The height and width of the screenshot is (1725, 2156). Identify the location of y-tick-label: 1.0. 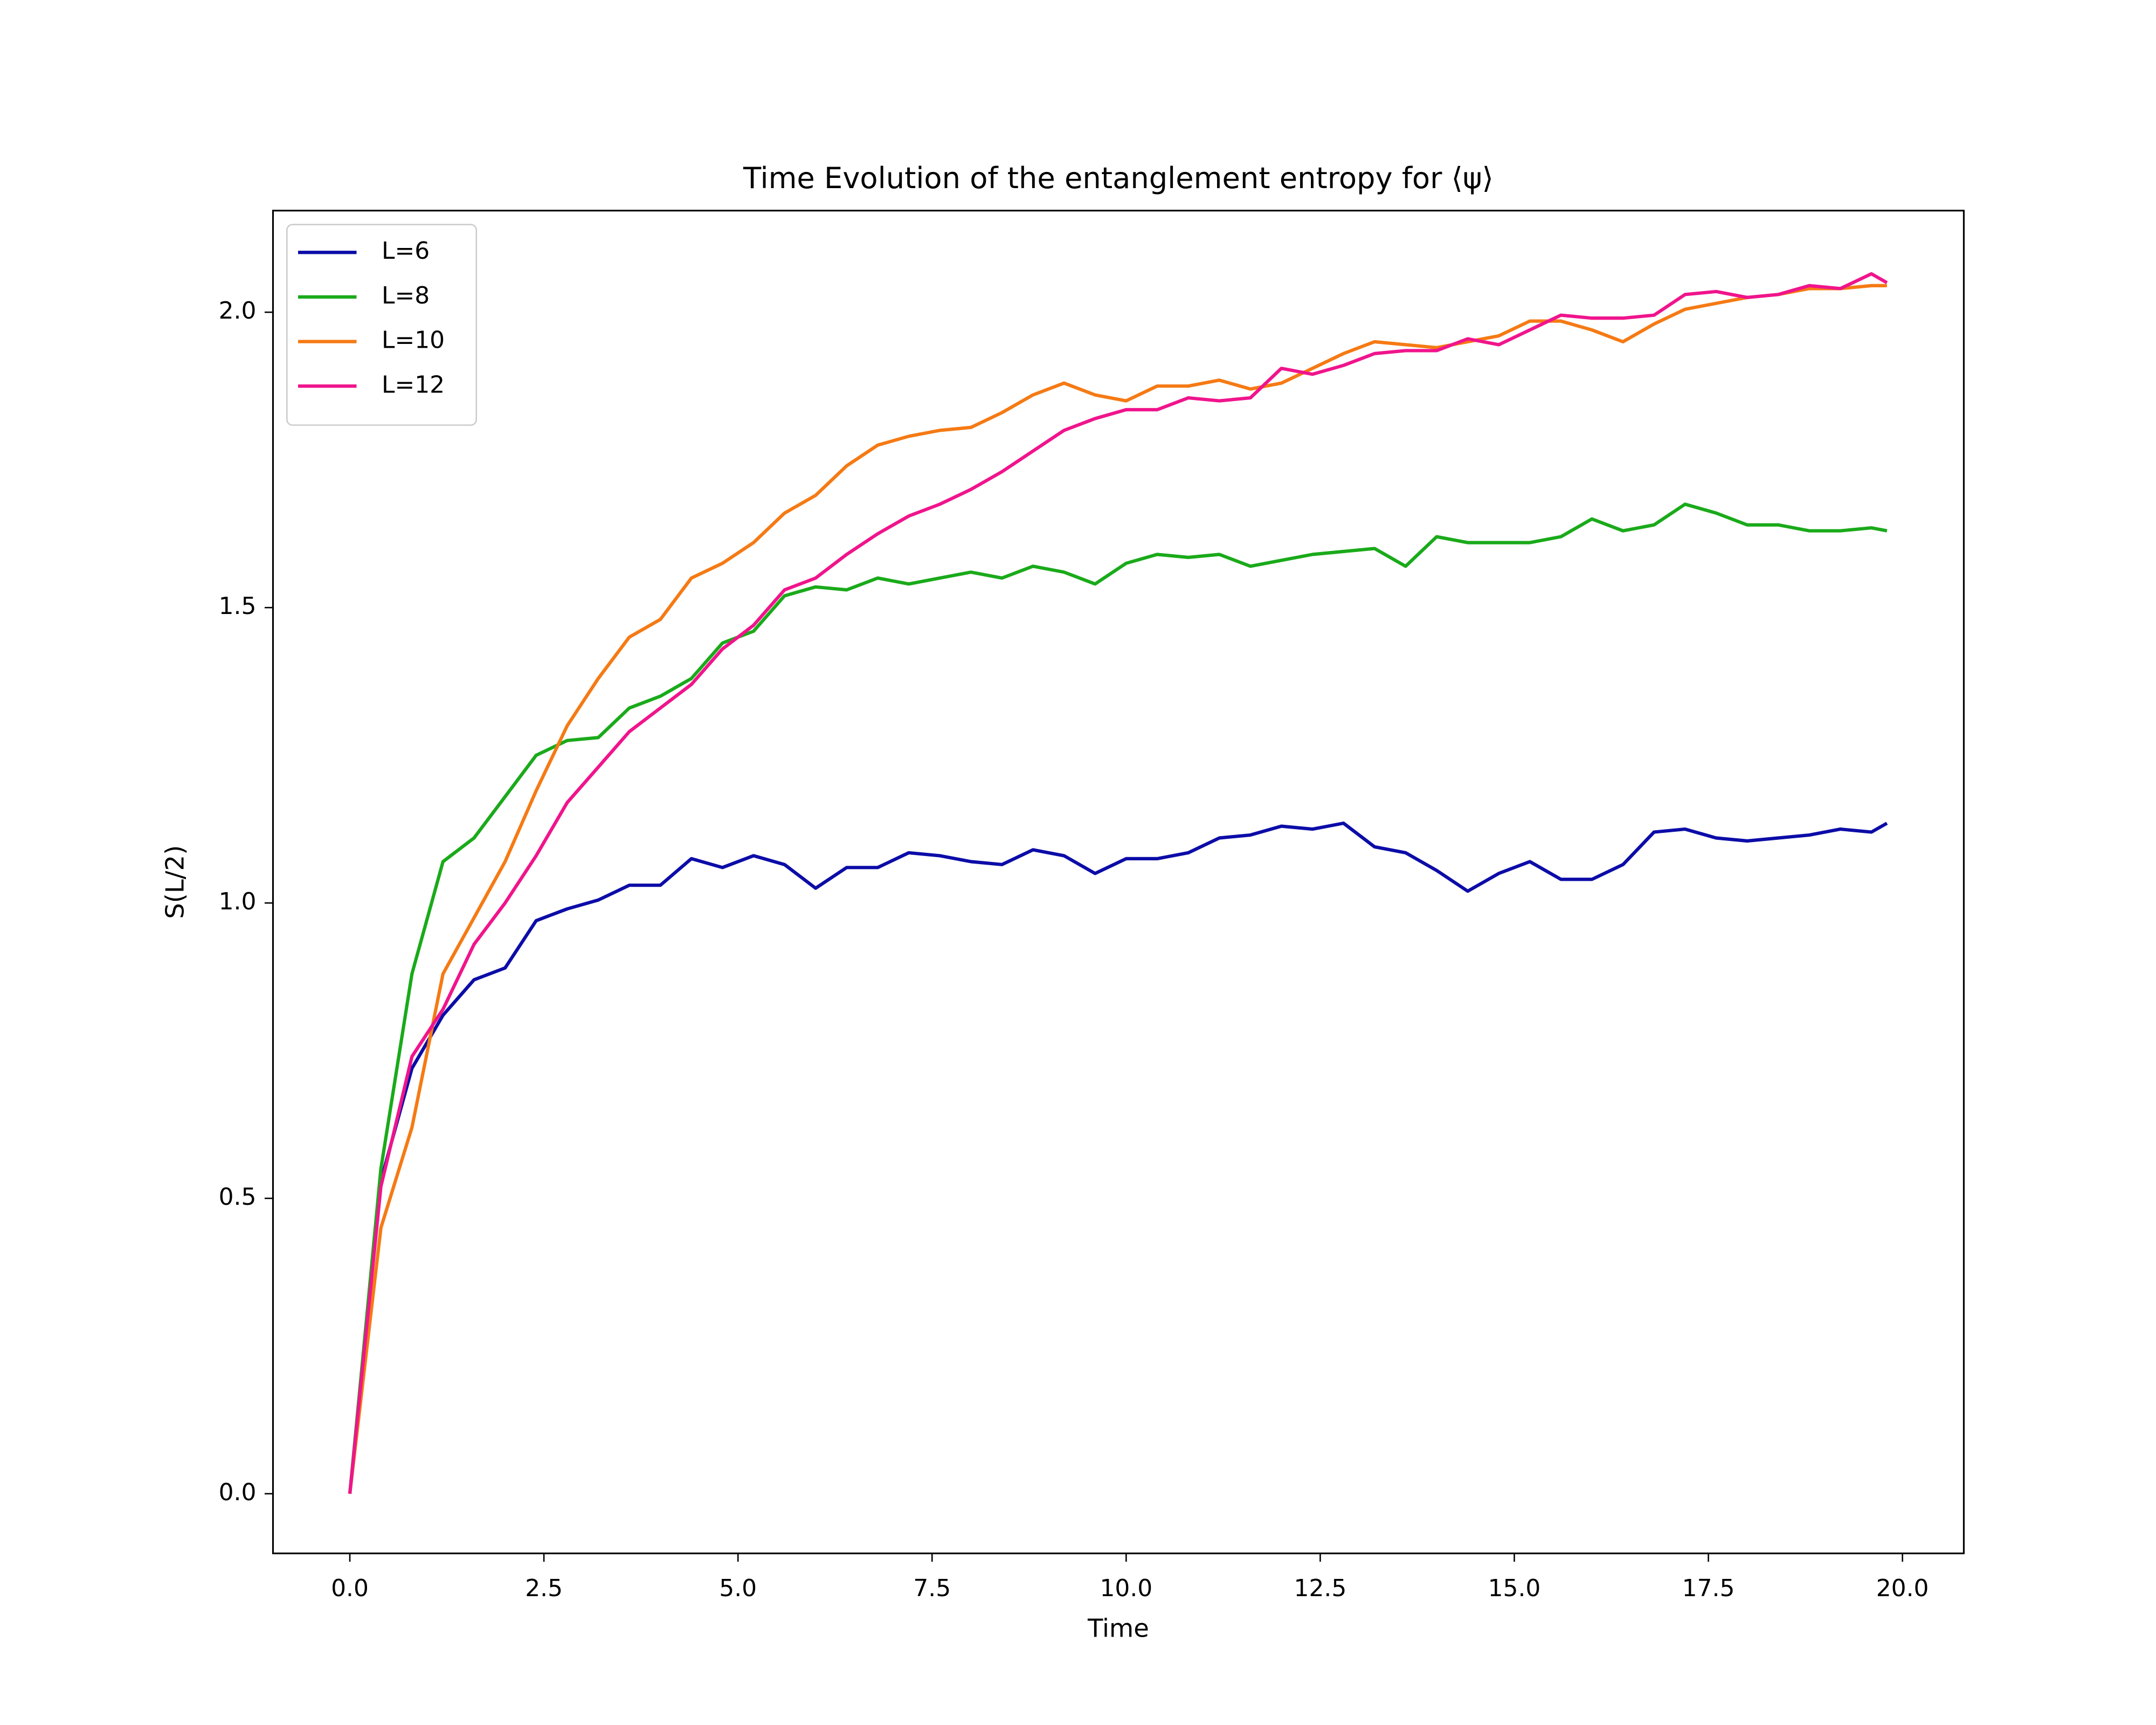
(238, 901).